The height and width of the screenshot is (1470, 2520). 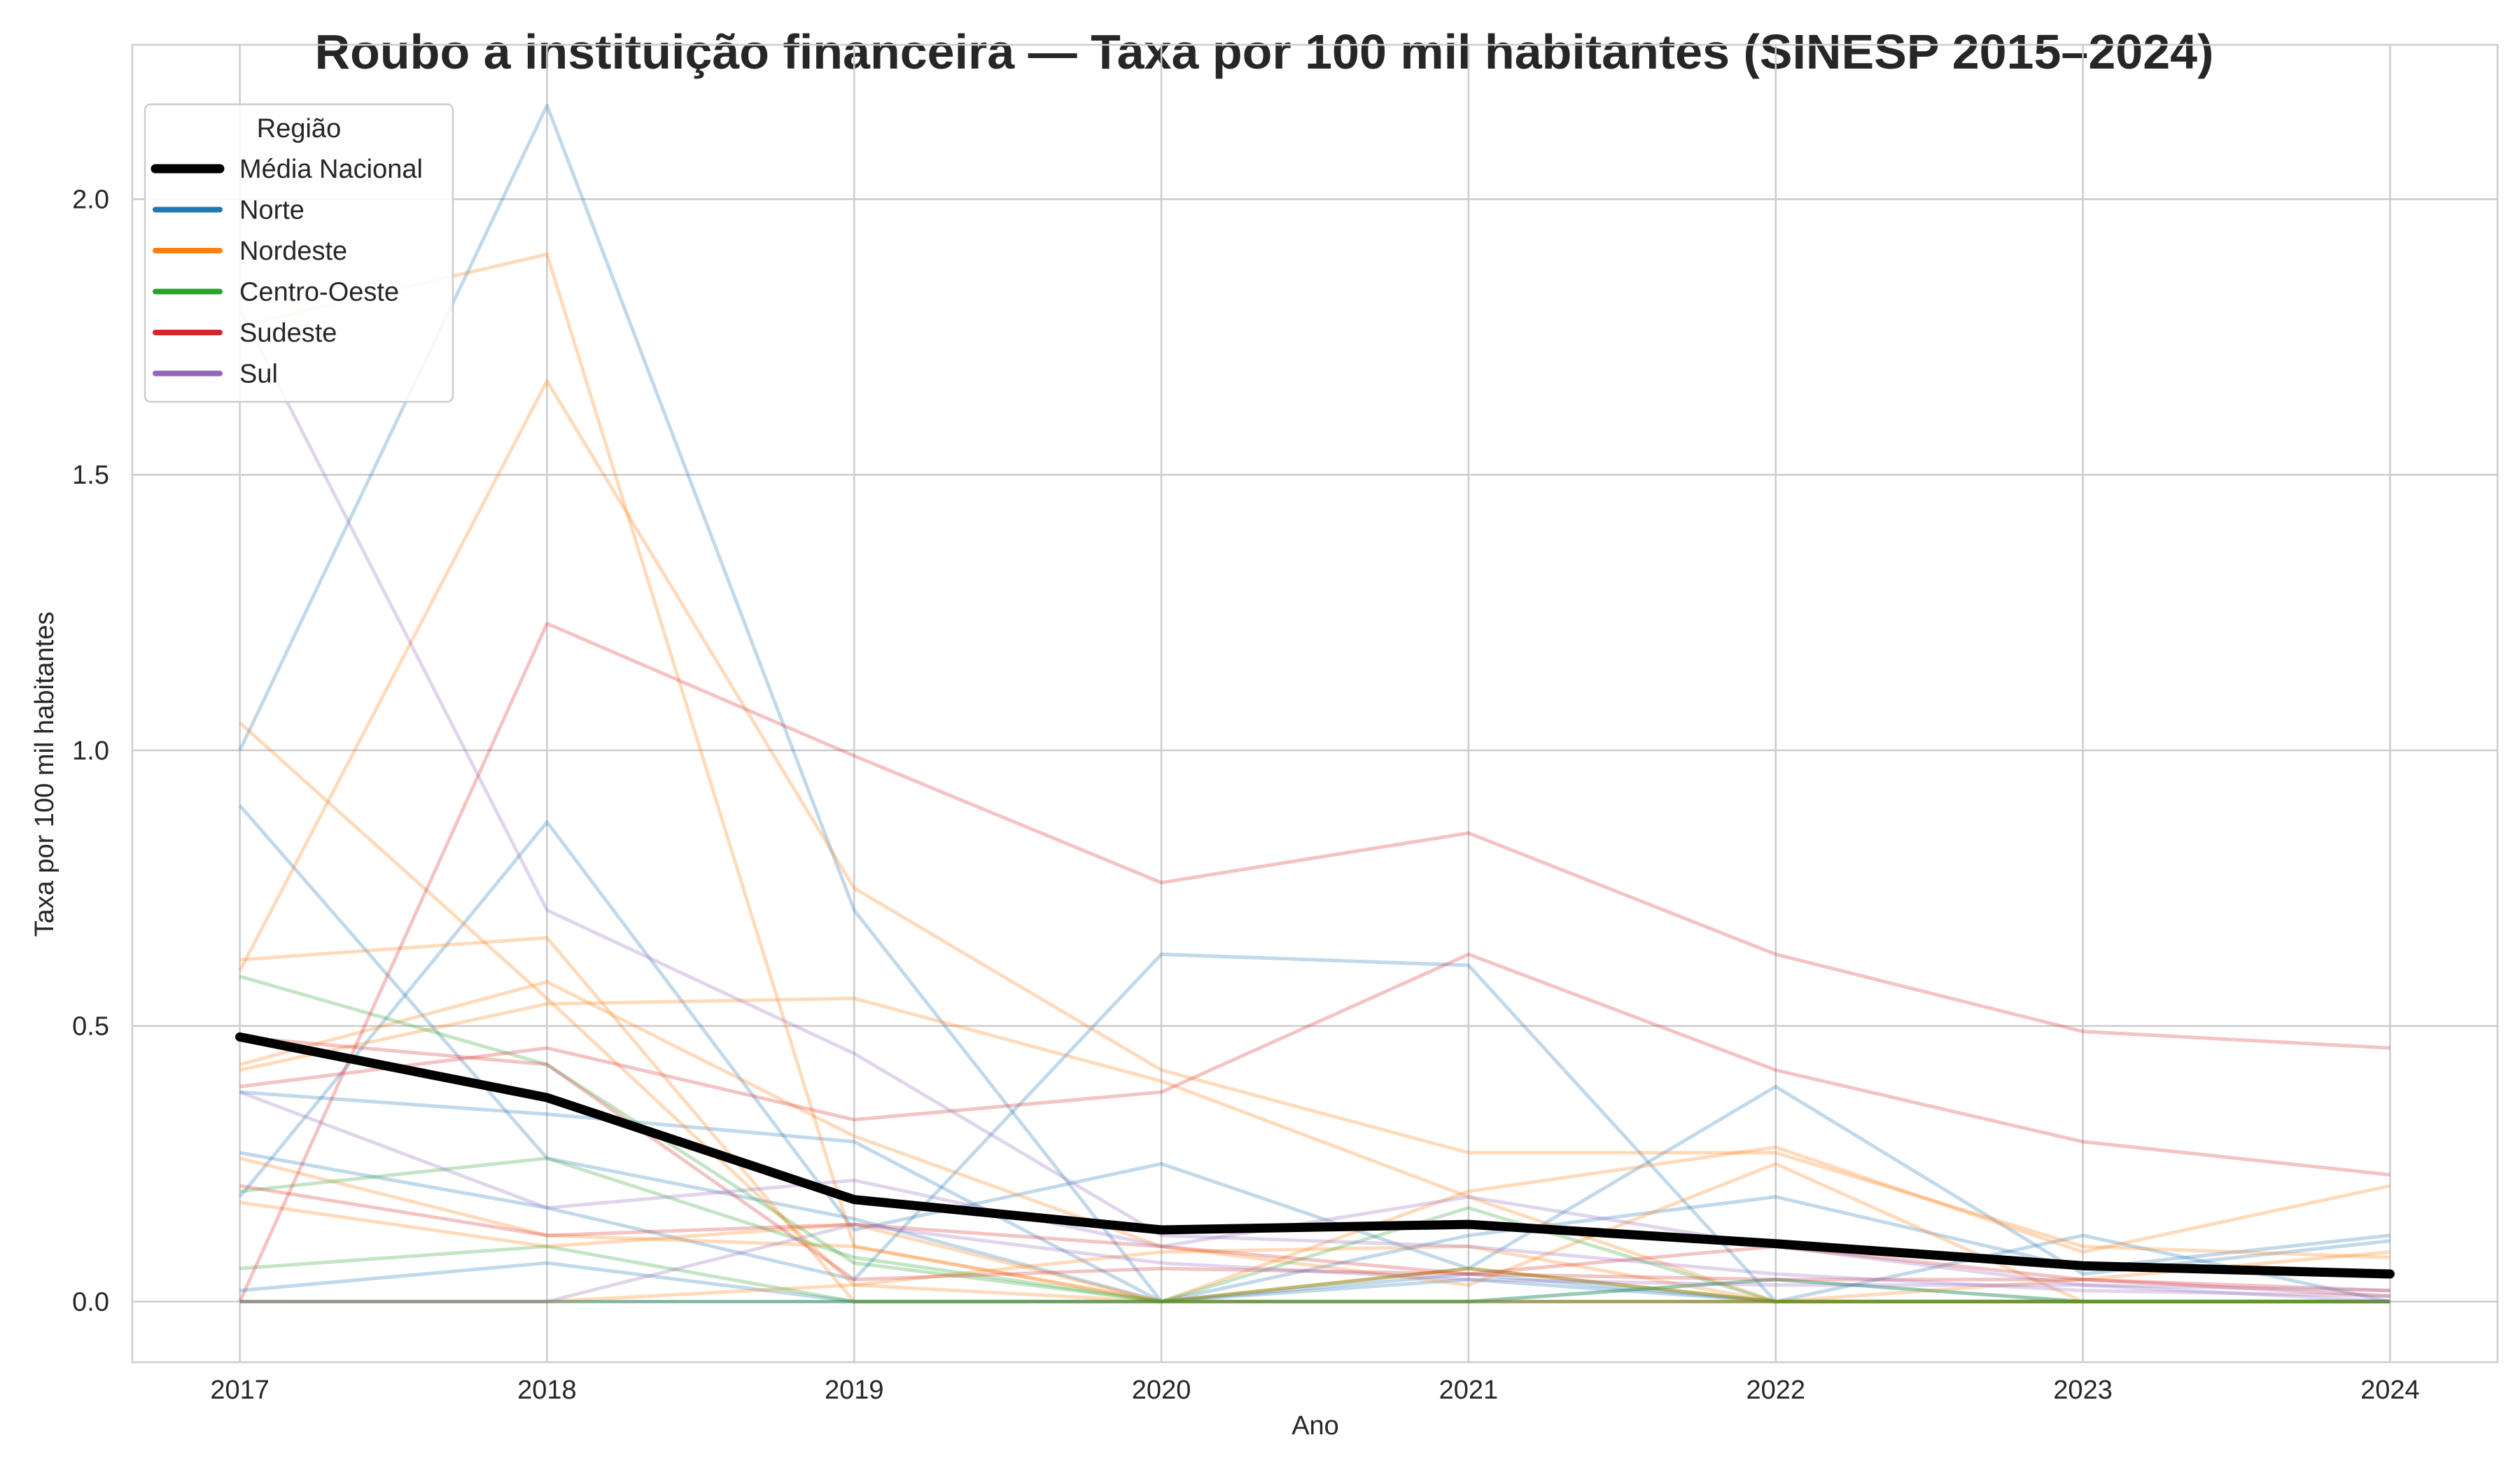 I want to click on y-tick-label: 1.0, so click(x=90, y=751).